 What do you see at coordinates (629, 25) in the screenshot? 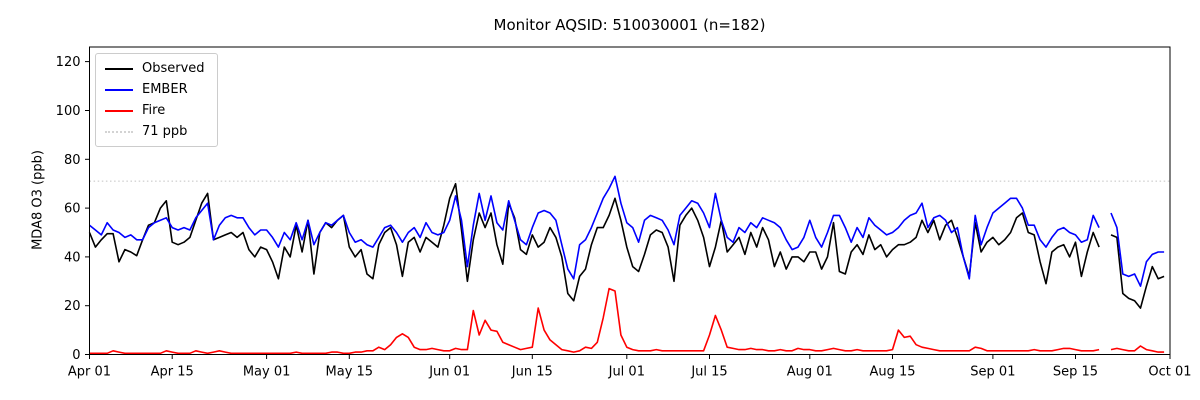
I see `chart-title: Monitor AQSID: 510030001 (n=182)` at bounding box center [629, 25].